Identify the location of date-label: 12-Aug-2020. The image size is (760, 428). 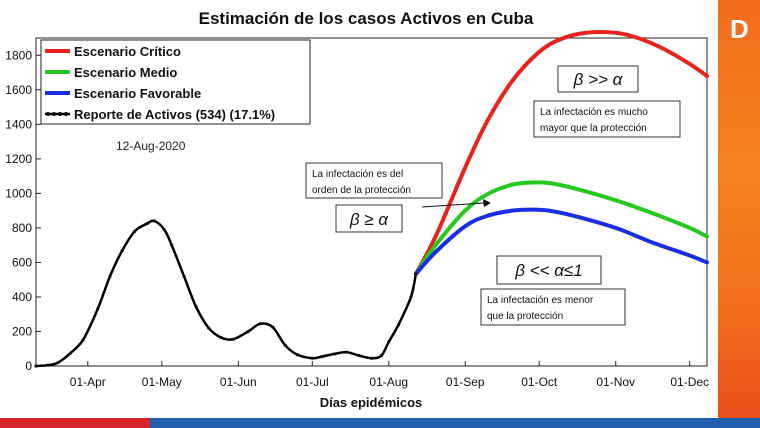
(151, 146).